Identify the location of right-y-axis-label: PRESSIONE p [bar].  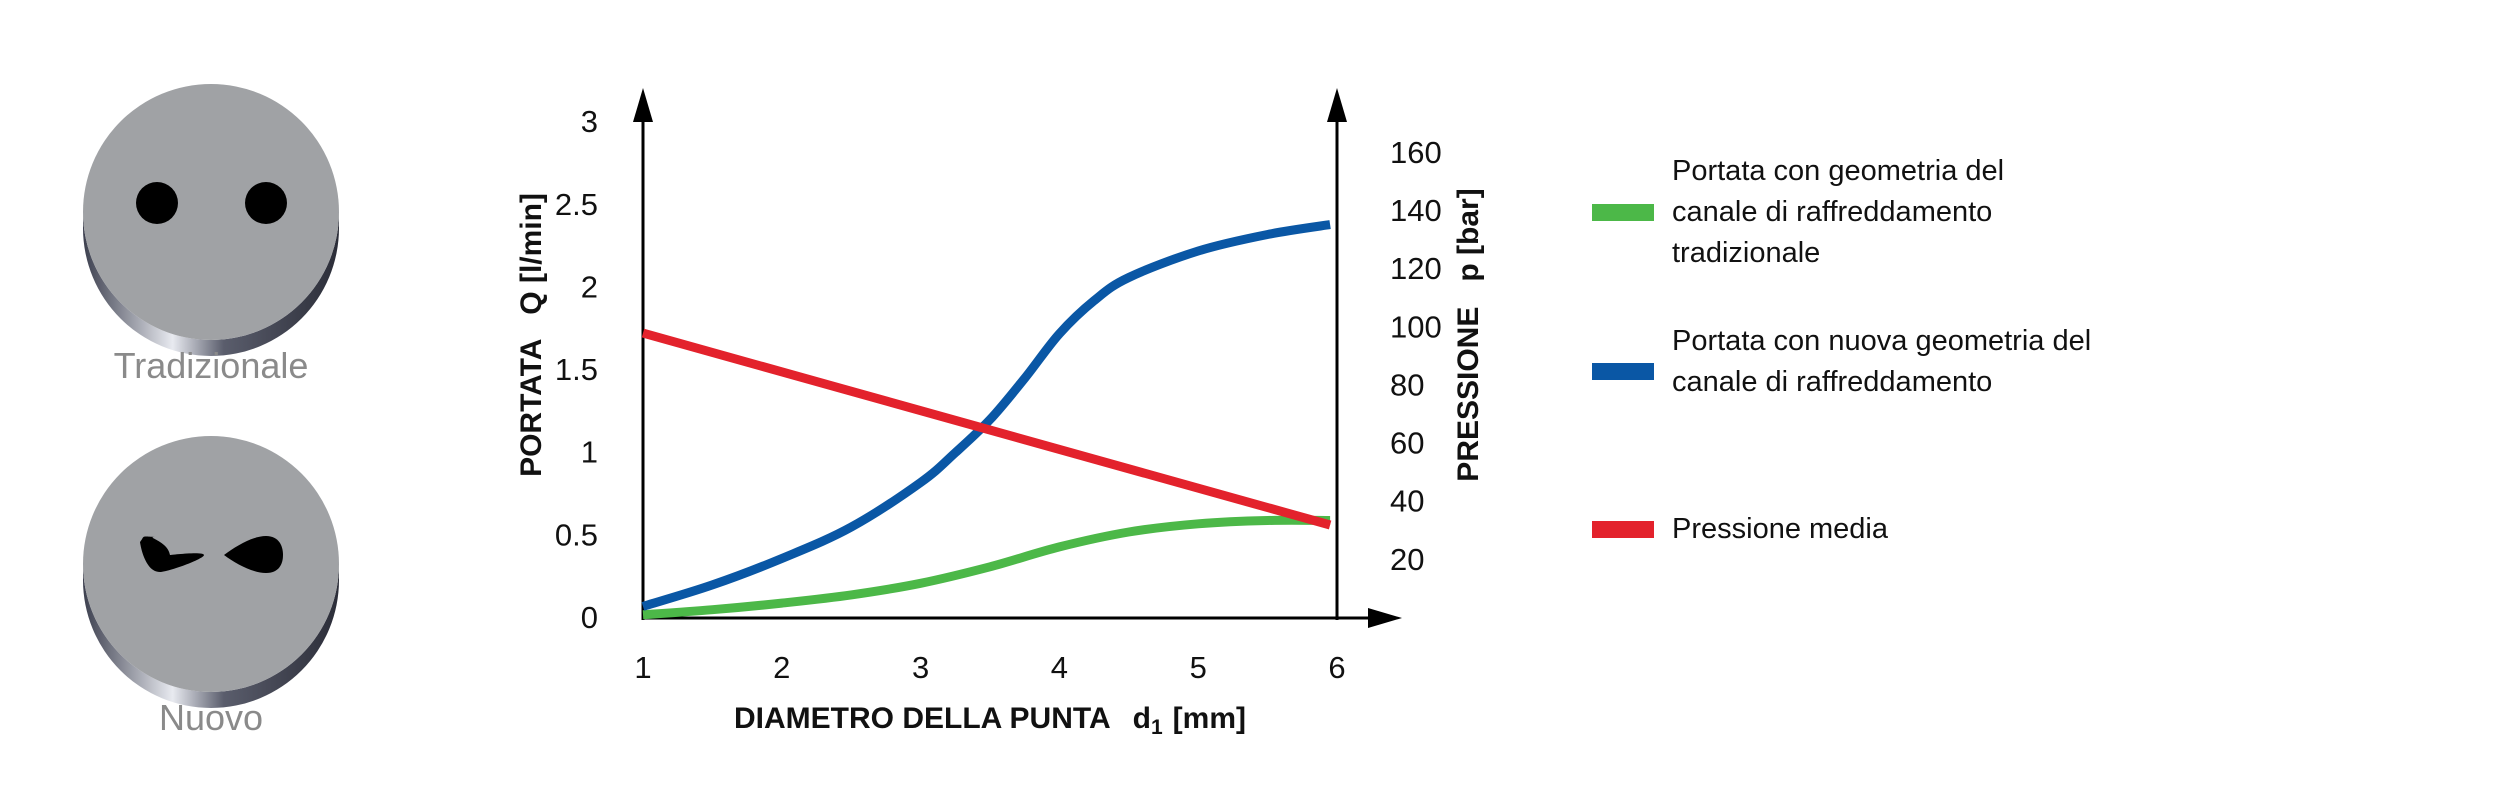
(1468, 334).